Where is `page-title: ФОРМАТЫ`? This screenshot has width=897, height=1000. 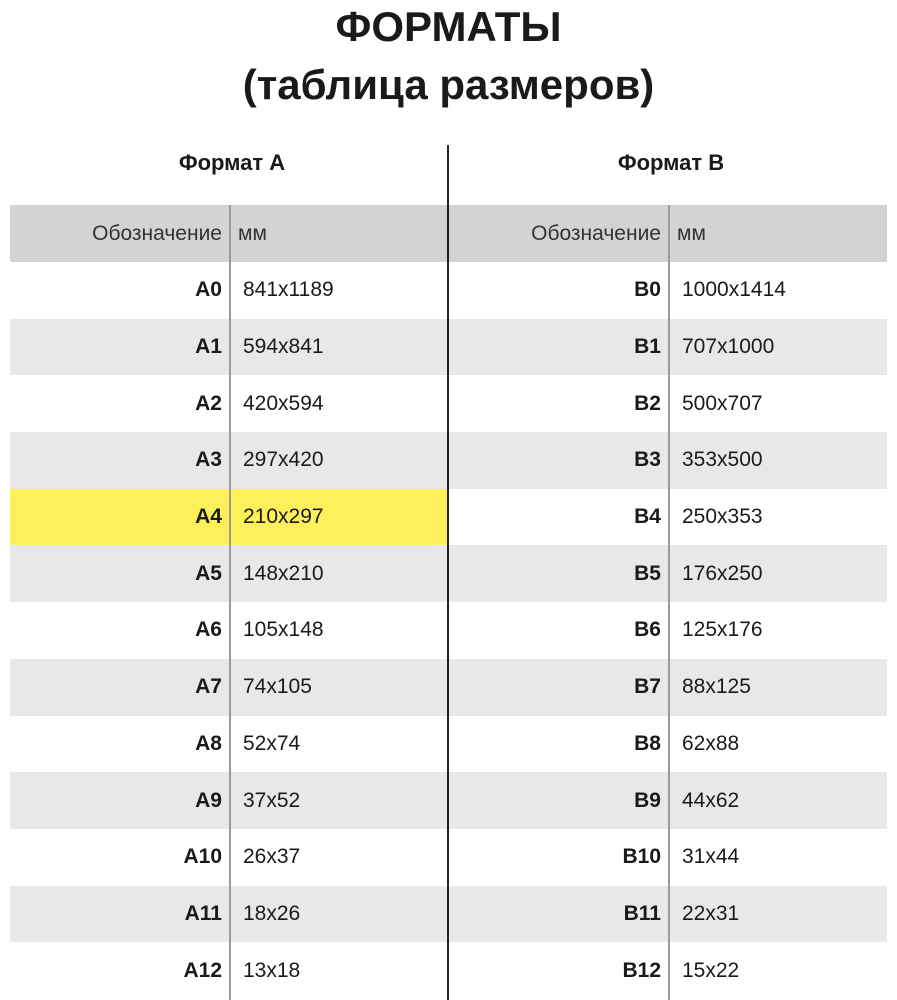 page-title: ФОРМАТЫ is located at coordinates (448, 26).